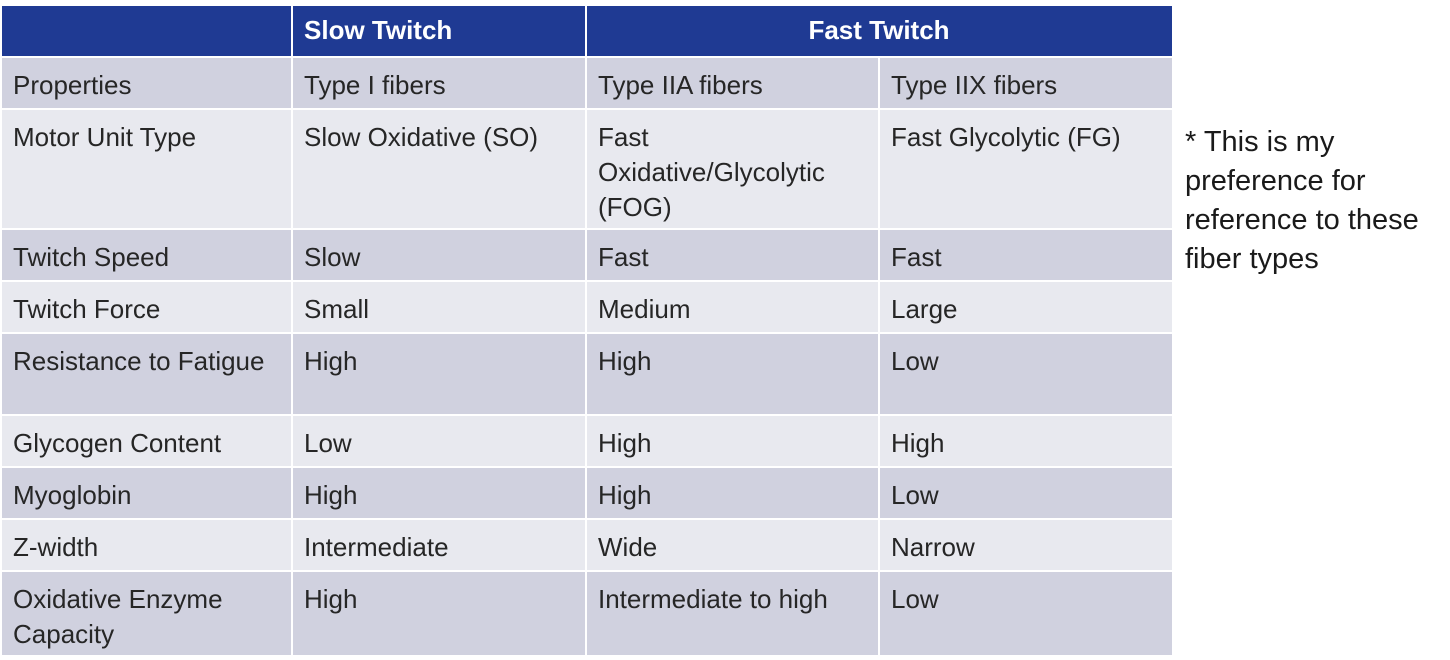 The width and height of the screenshot is (1450, 660). I want to click on value-cell: Large, so click(1026, 307).